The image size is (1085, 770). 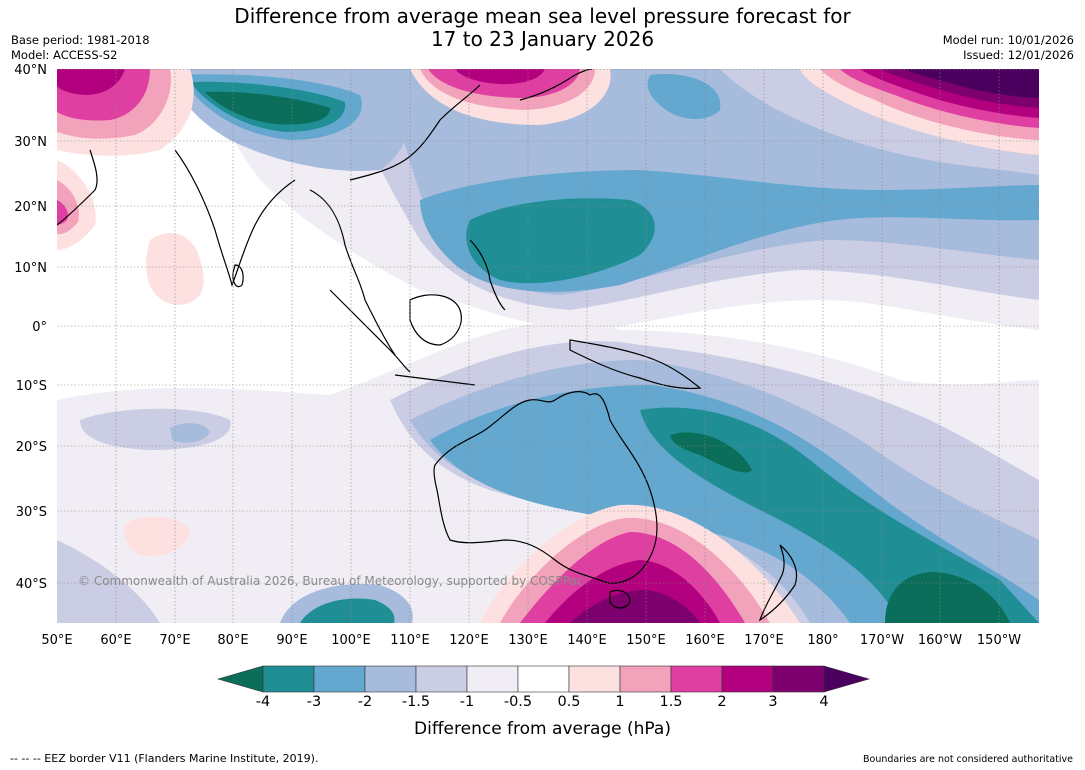 I want to click on lon-label: 100°E, so click(x=351, y=640).